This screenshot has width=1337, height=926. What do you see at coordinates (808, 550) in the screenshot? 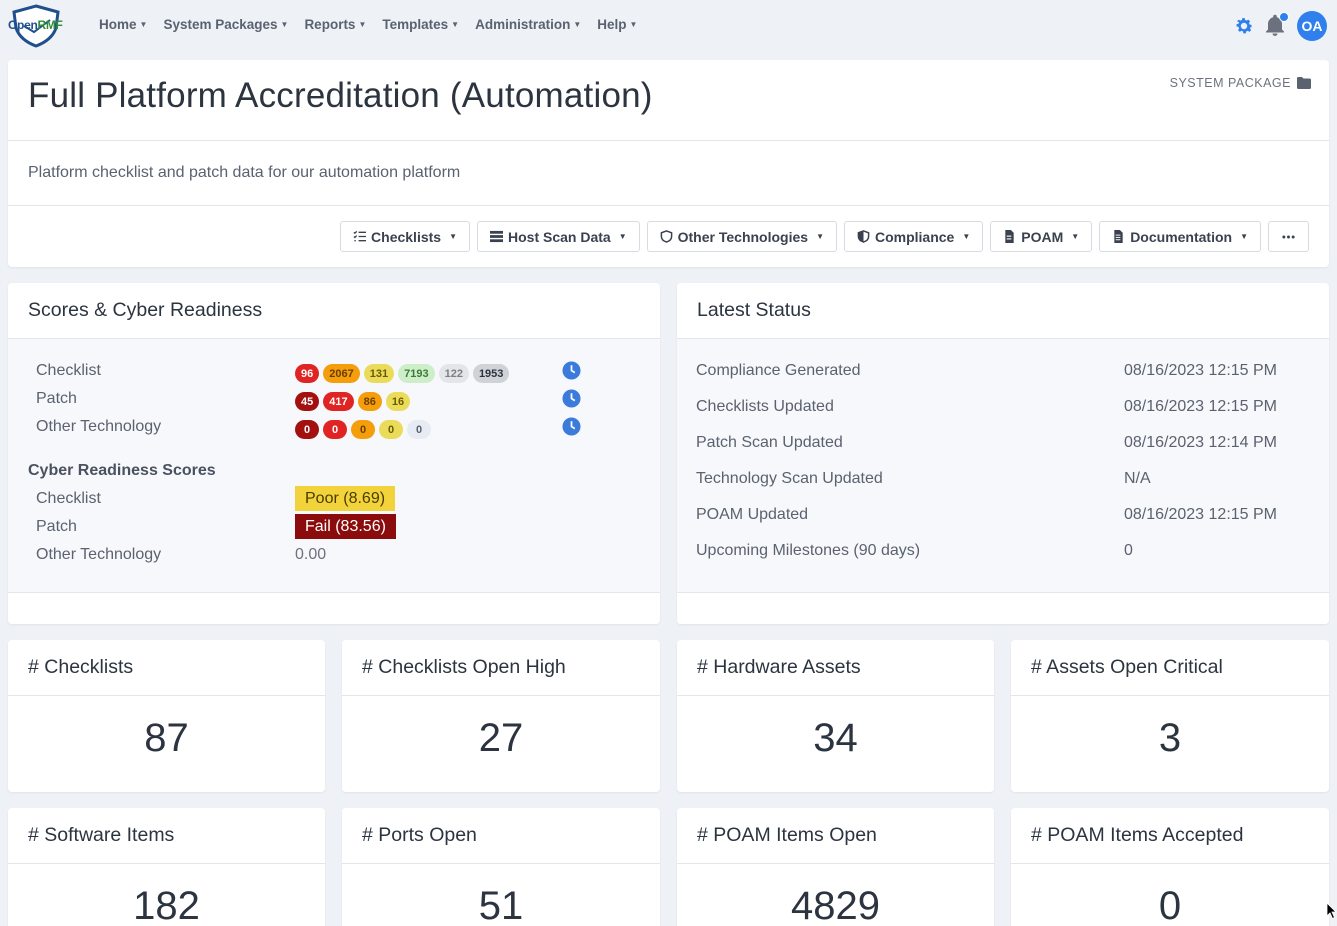
I see `status-label: Upcoming Milestones (90 days)` at bounding box center [808, 550].